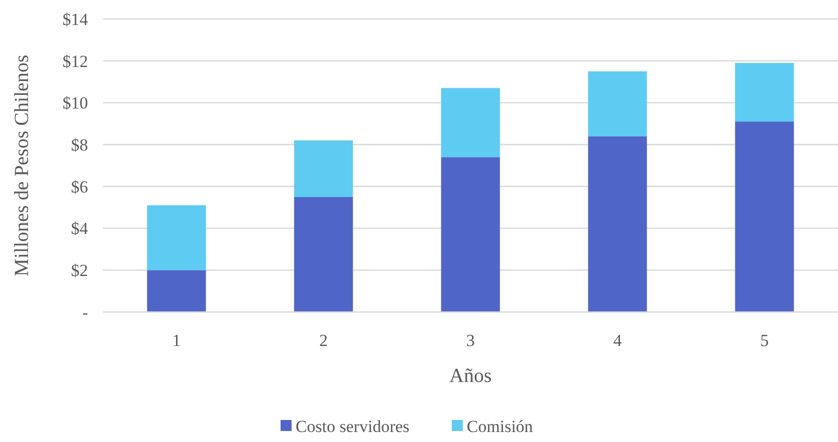  I want to click on y-tick-label: $6, so click(79, 186).